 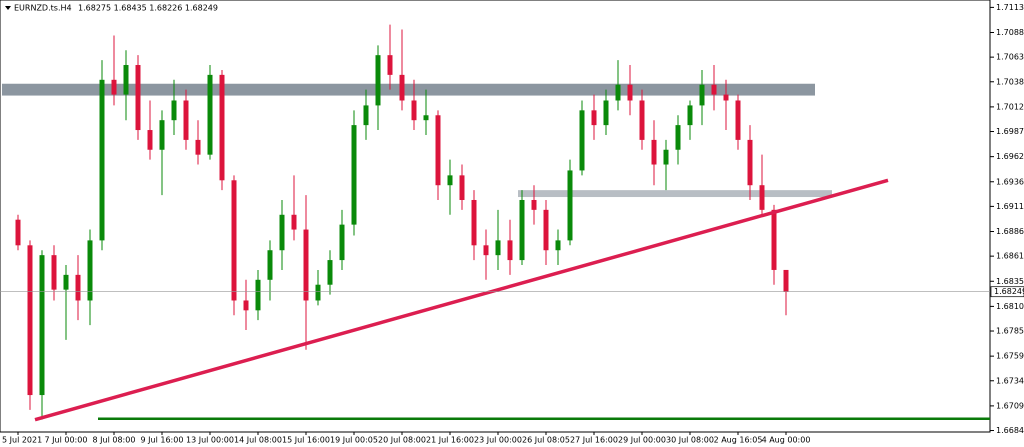 I want to click on x-tick-label: 8 Jul 08:00, so click(x=114, y=440).